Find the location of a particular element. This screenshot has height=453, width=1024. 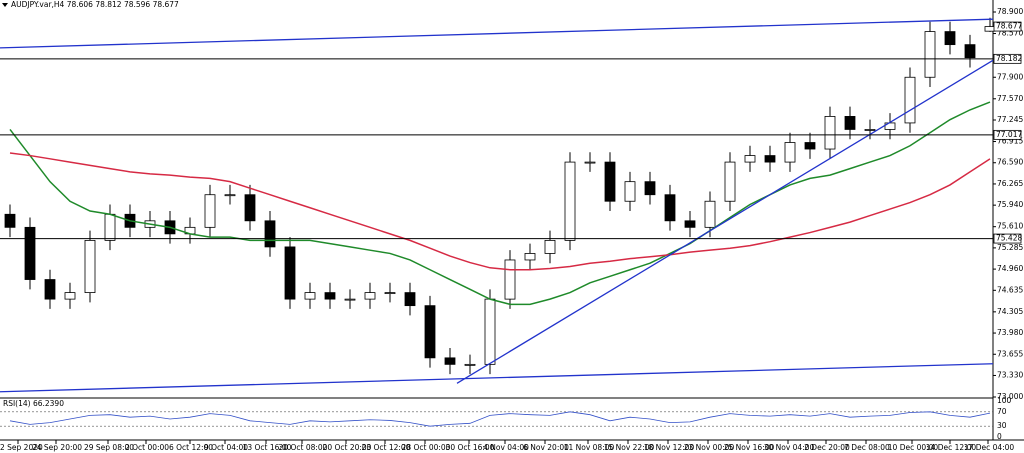

last-price-label: 78.677 is located at coordinates (1009, 26).